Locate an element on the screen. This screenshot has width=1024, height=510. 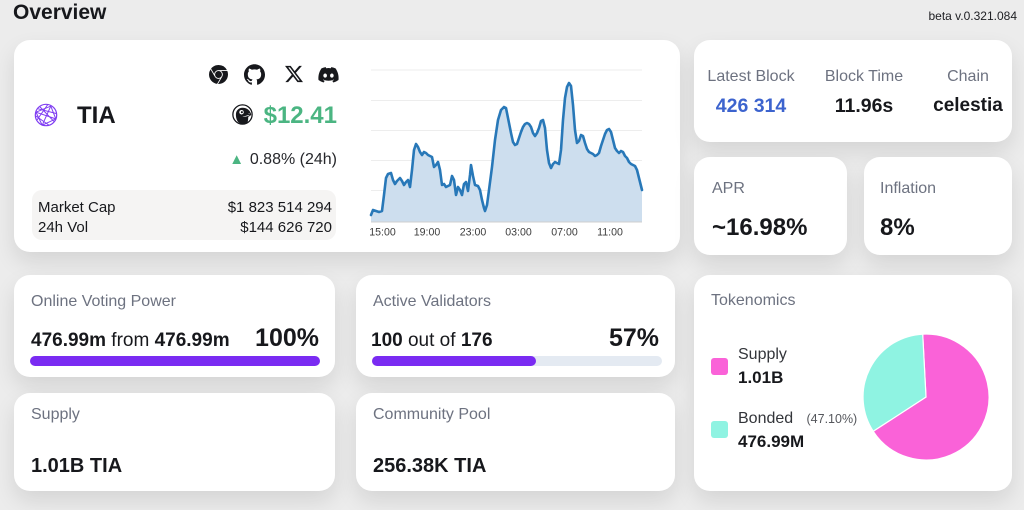
svg-text: 19:00 is located at coordinates (427, 233).